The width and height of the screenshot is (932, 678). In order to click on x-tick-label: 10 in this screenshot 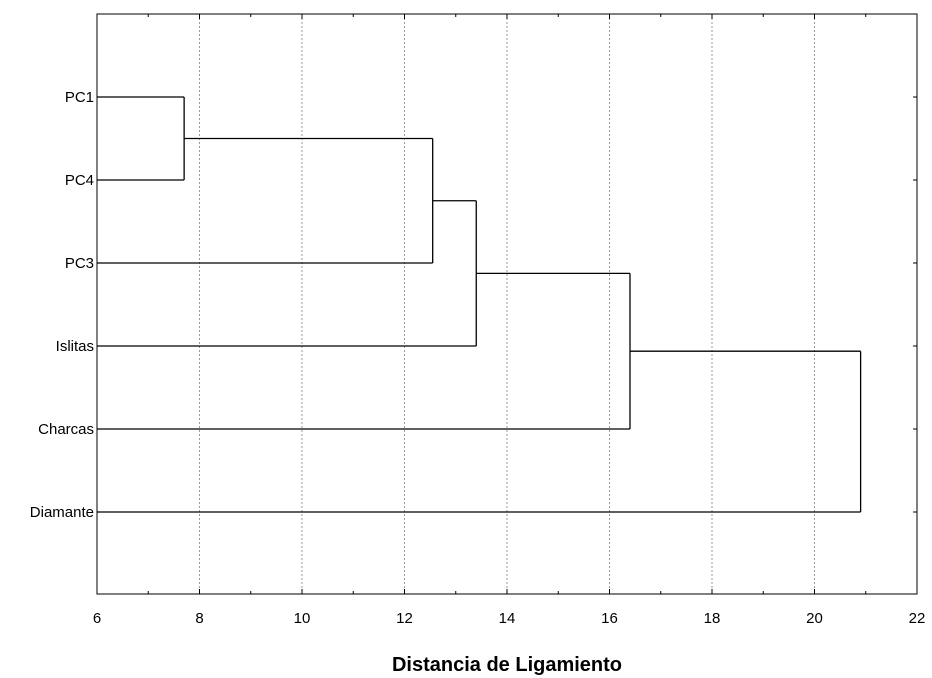, I will do `click(302, 618)`.